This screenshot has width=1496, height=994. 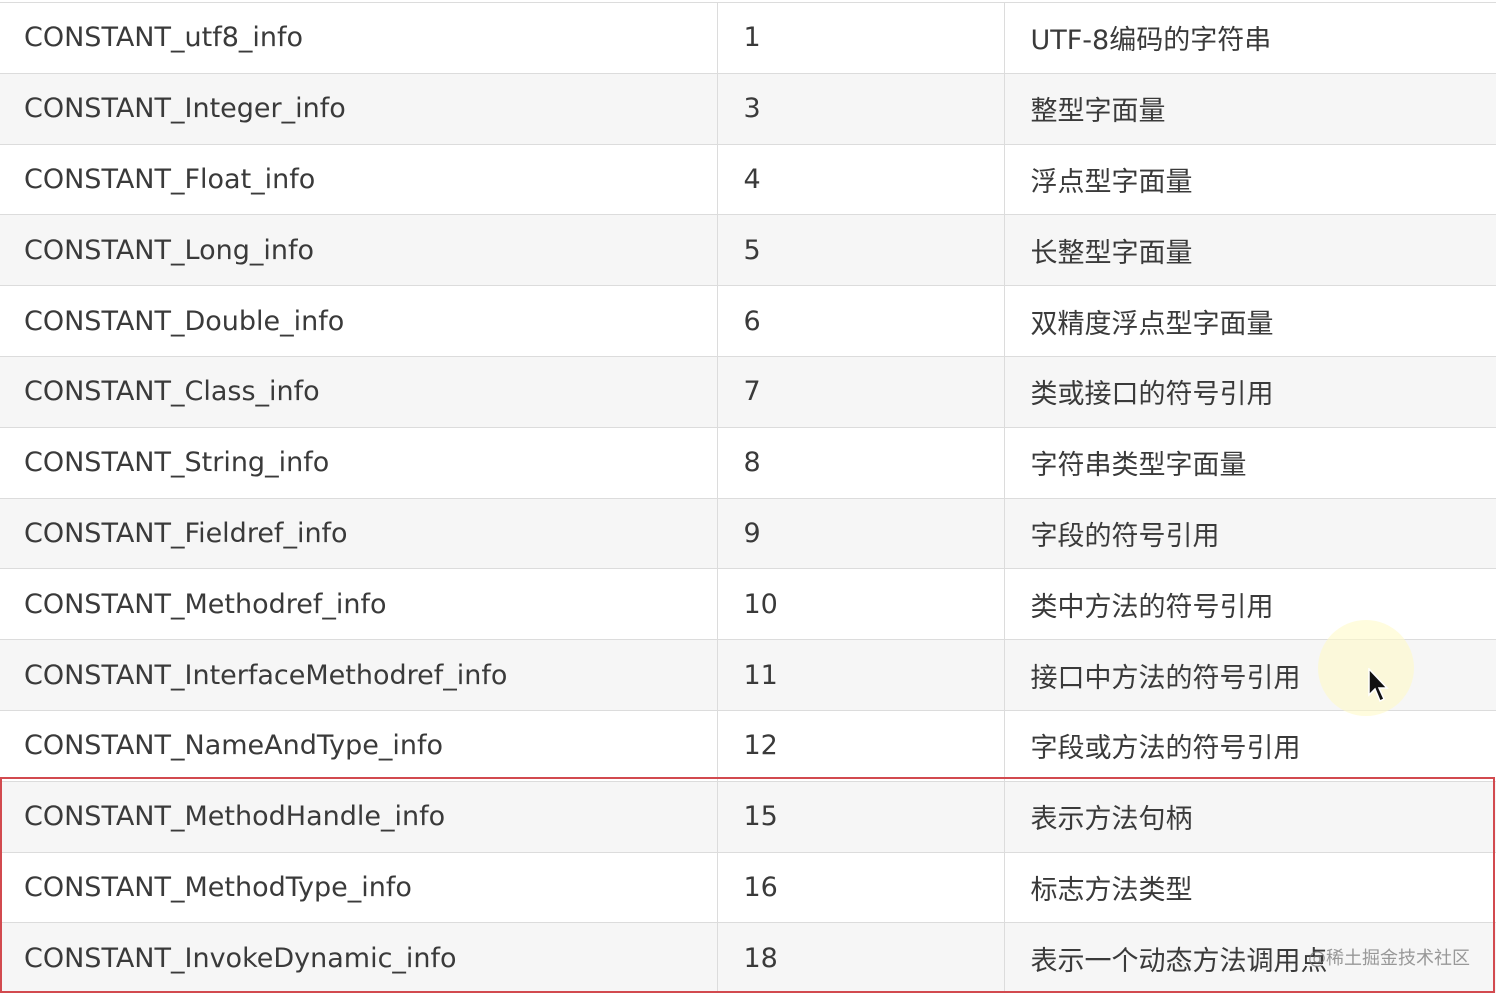 I want to click on table-row: CONSTANT_String_info 8 字符串类型字面量, so click(x=748, y=462).